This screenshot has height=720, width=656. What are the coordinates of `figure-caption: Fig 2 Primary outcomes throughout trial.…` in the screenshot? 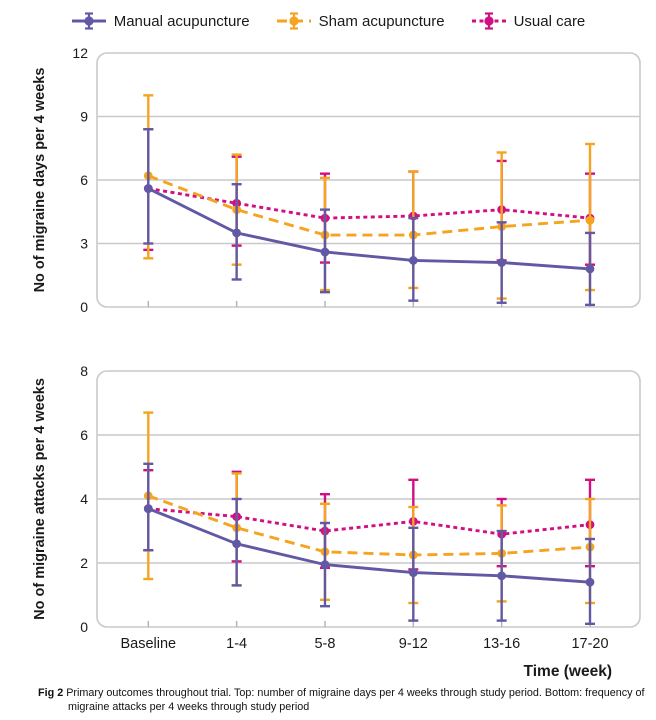 It's located at (347, 700).